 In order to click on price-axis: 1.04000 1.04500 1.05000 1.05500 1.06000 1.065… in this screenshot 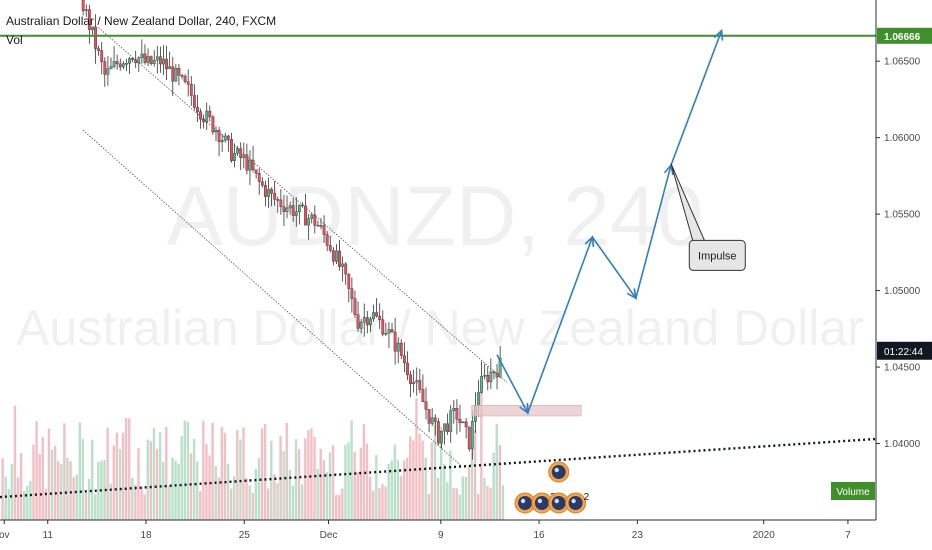, I will do `click(903, 260)`.